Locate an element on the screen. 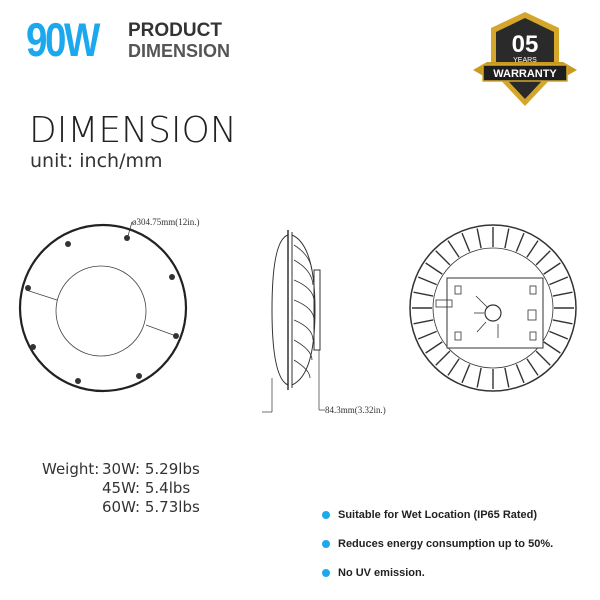  weight-model: 30W: is located at coordinates (121, 469).